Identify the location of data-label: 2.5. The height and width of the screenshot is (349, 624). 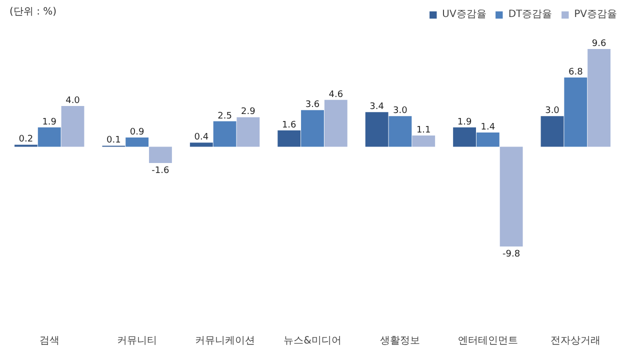
(225, 116).